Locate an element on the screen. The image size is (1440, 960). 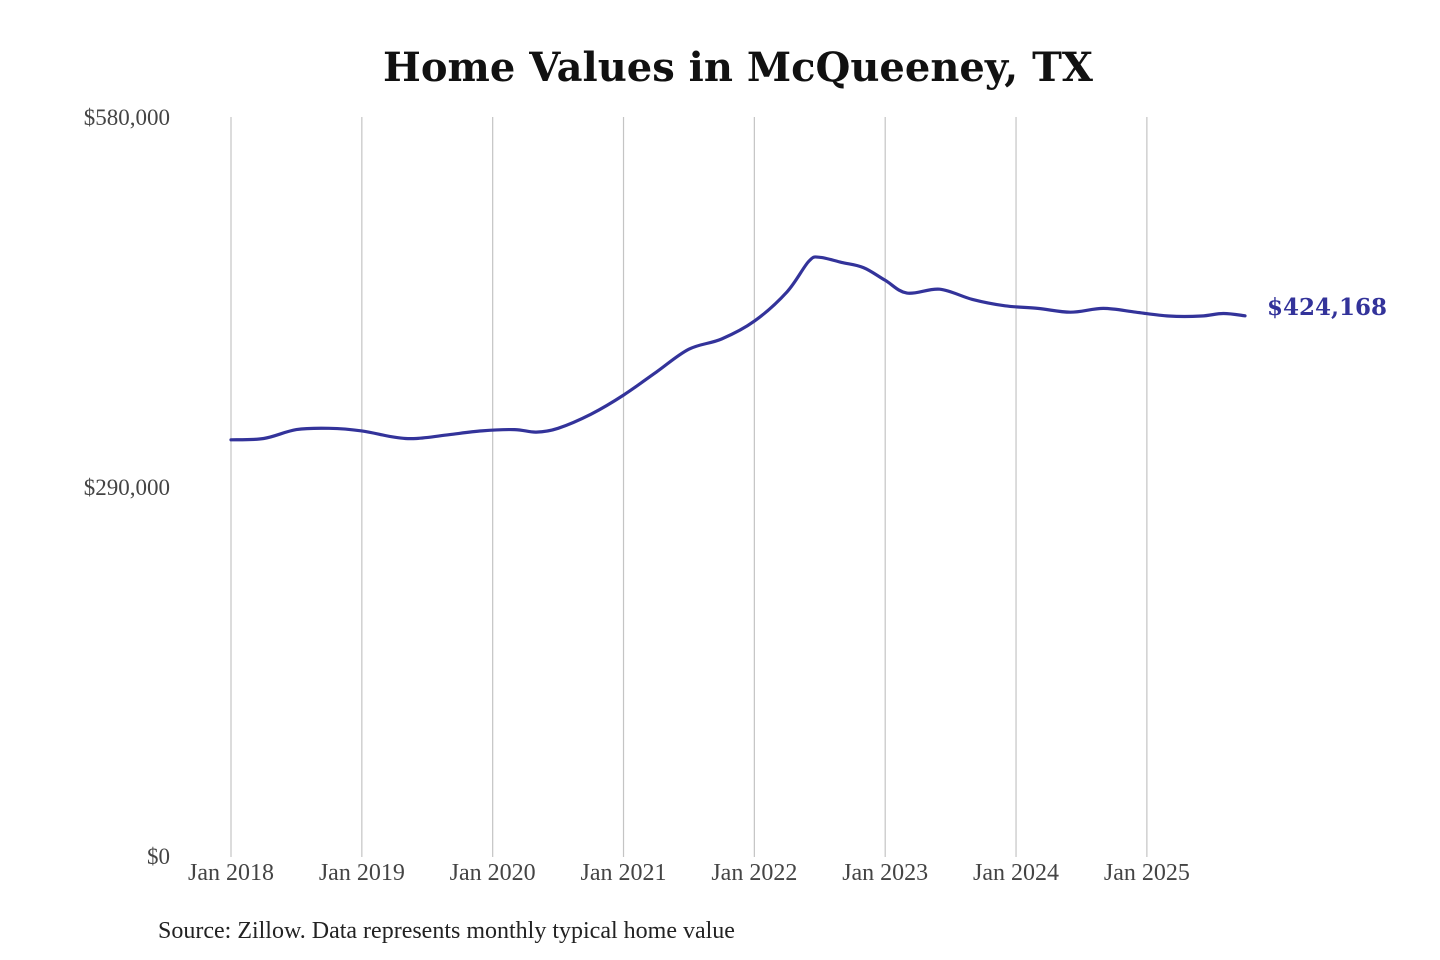
x-tick-label: Jan 2021 is located at coordinates (624, 873).